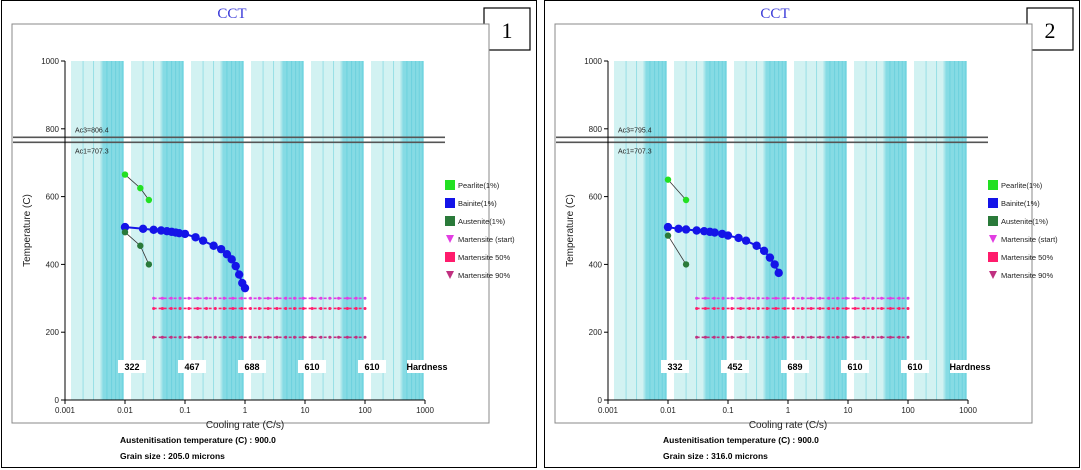  Describe the element at coordinates (365, 410) in the screenshot. I see `x-tick-label: 100` at that location.